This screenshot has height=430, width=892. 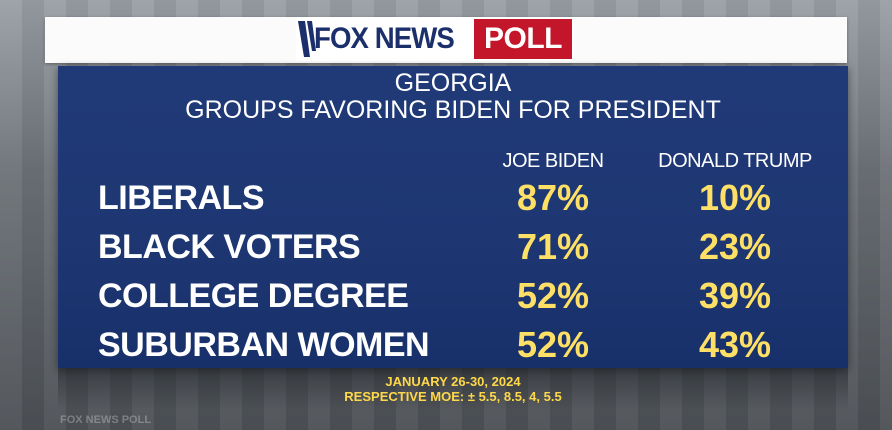 What do you see at coordinates (453, 110) in the screenshot?
I see `poll-title-subject: GROUPS FAVORING BIDEN FOR PRESIDENT` at bounding box center [453, 110].